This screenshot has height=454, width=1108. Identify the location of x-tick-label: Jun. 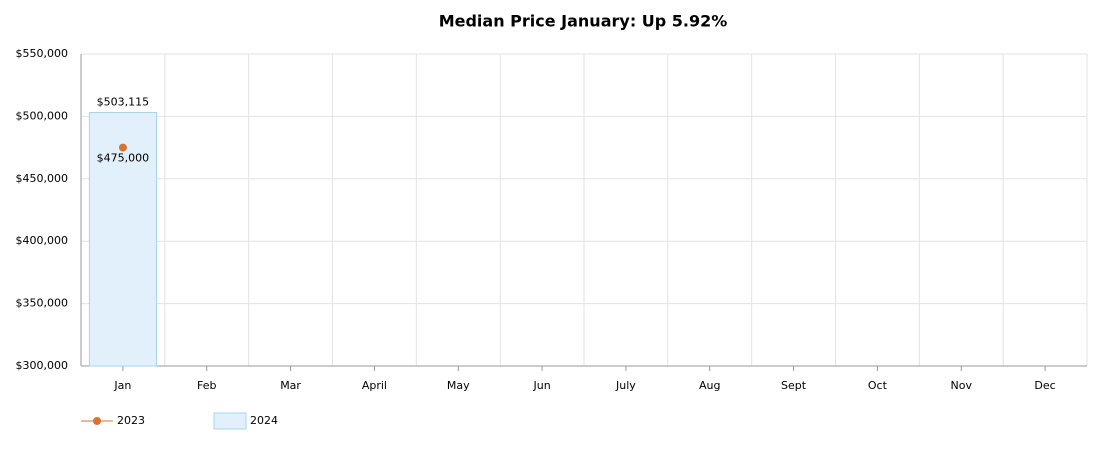
(541, 385).